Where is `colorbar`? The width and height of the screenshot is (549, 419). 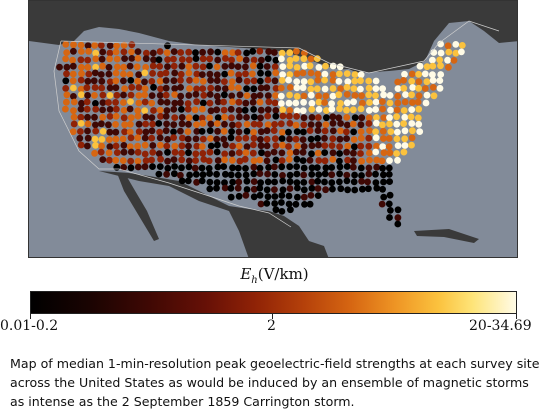
colorbar is located at coordinates (273, 302).